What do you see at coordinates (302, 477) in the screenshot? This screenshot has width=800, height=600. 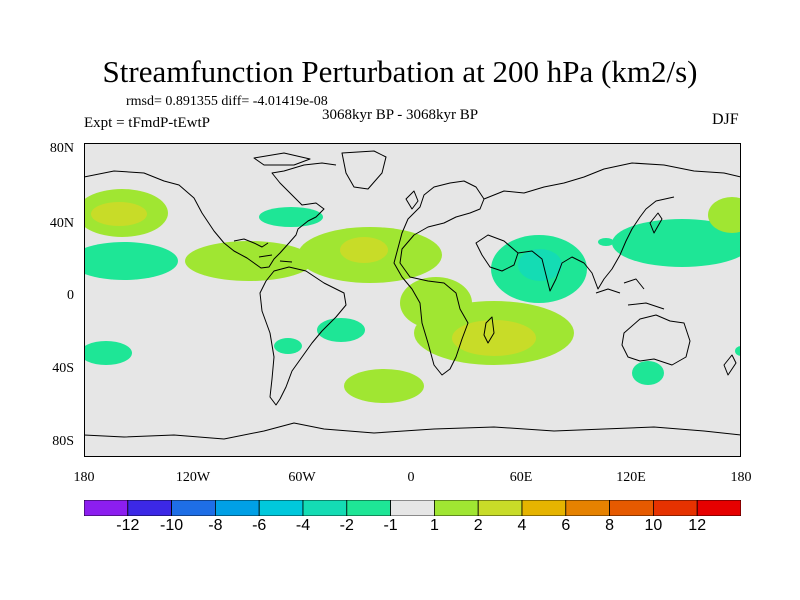 I see `lon-label-60w: 60W` at bounding box center [302, 477].